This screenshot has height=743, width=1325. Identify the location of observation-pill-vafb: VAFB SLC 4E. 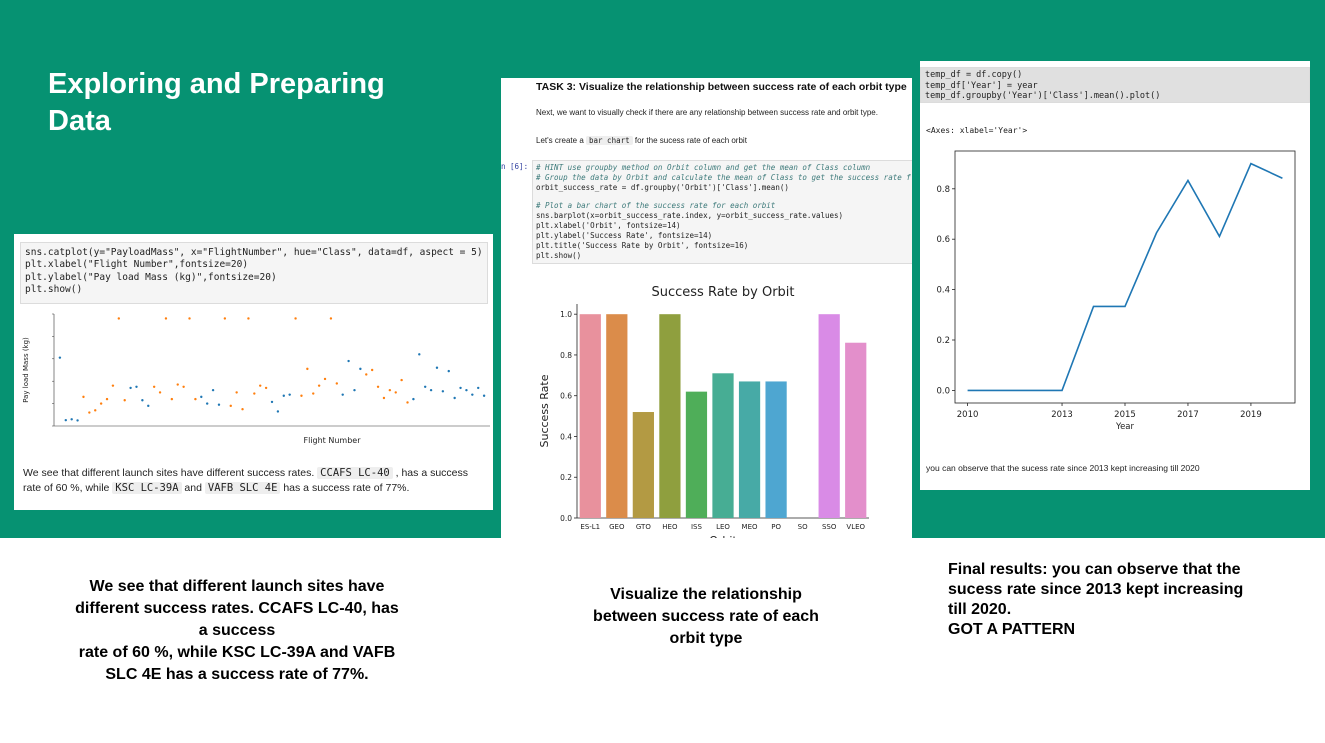
(242, 488).